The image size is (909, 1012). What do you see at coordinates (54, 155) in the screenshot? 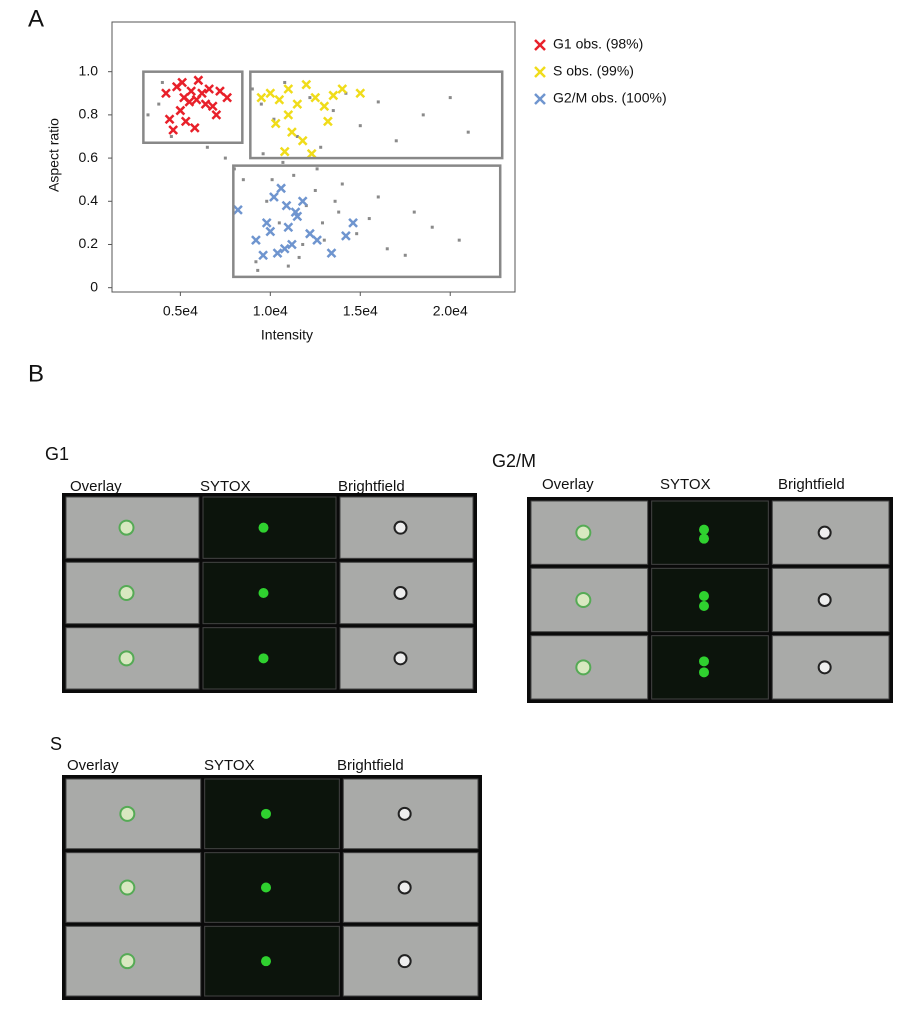
I see `y-axis-label: Aspect ratio` at bounding box center [54, 155].